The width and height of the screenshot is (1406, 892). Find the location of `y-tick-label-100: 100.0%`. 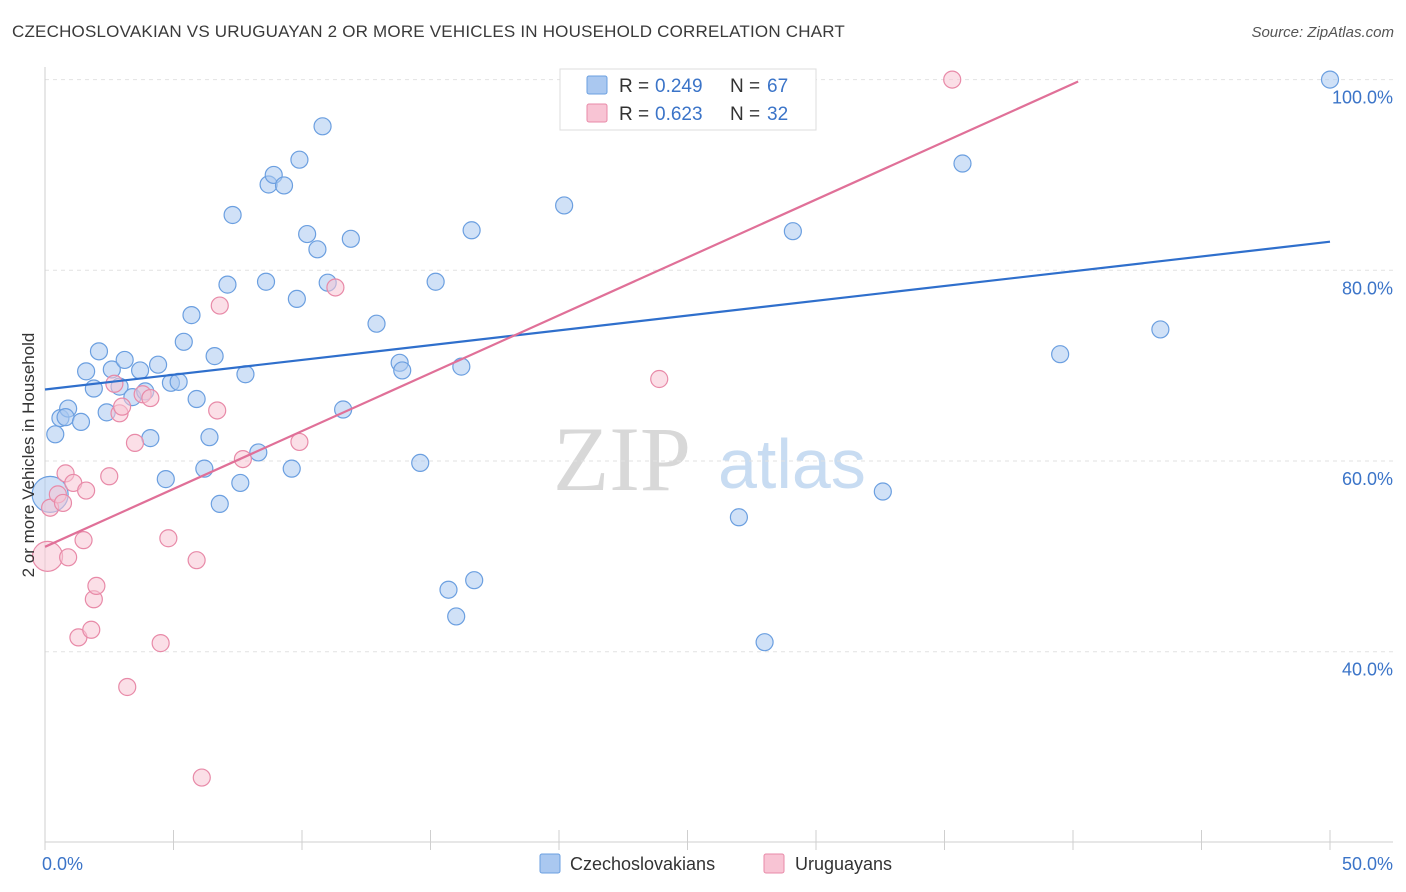

y-tick-label-100: 100.0% is located at coordinates (1362, 98).